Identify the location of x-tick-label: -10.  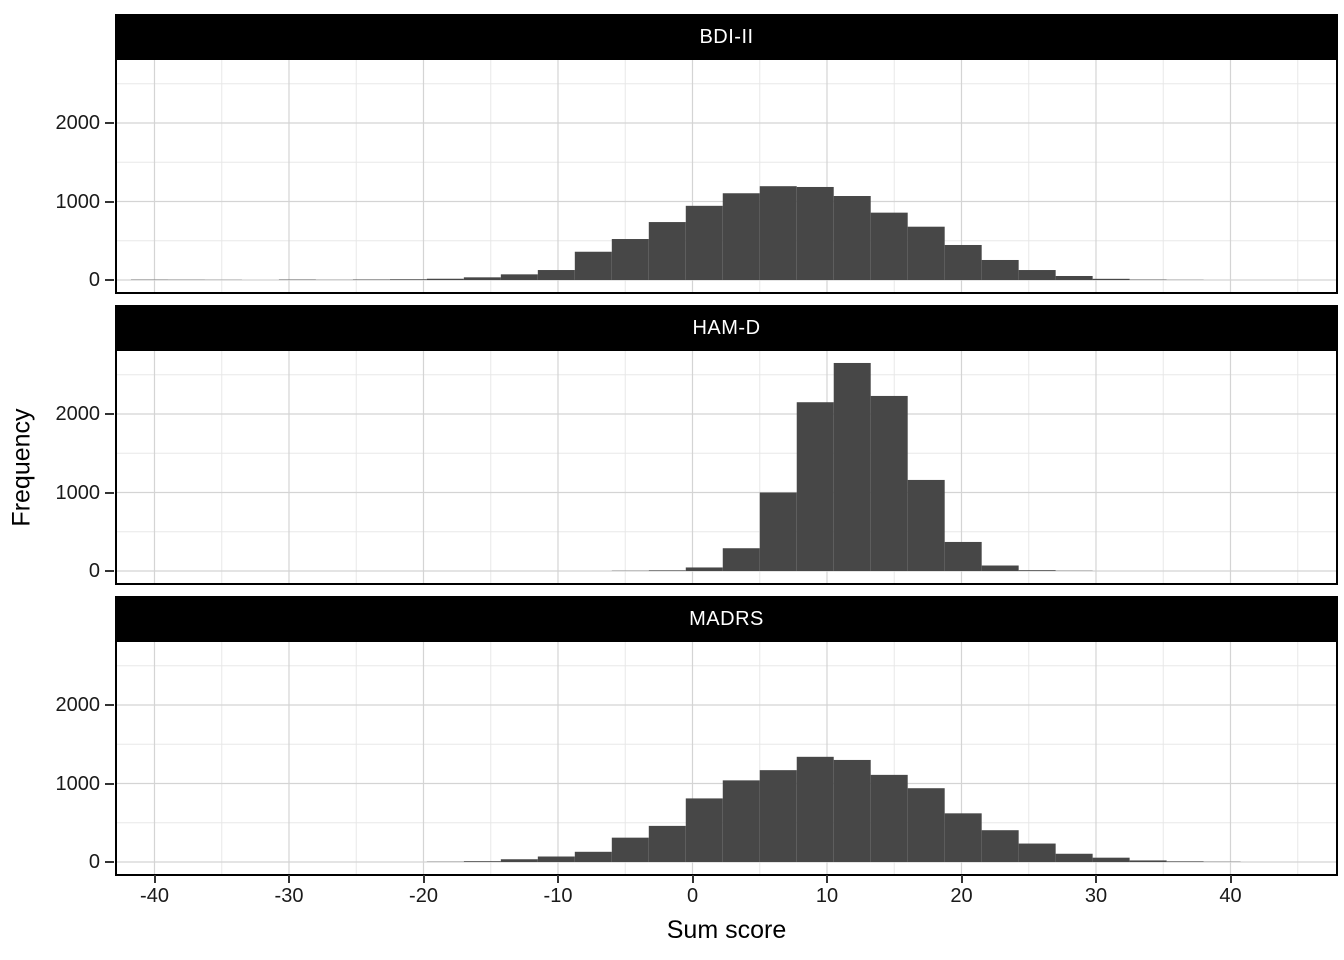
(558, 896).